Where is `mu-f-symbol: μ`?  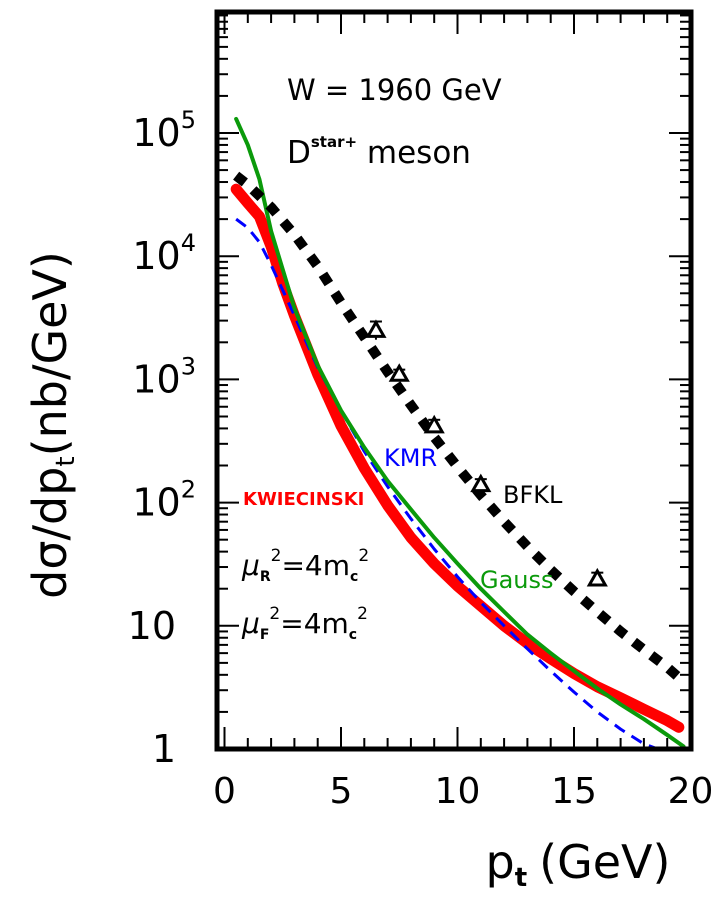
mu-f-symbol: μ is located at coordinates (250, 623).